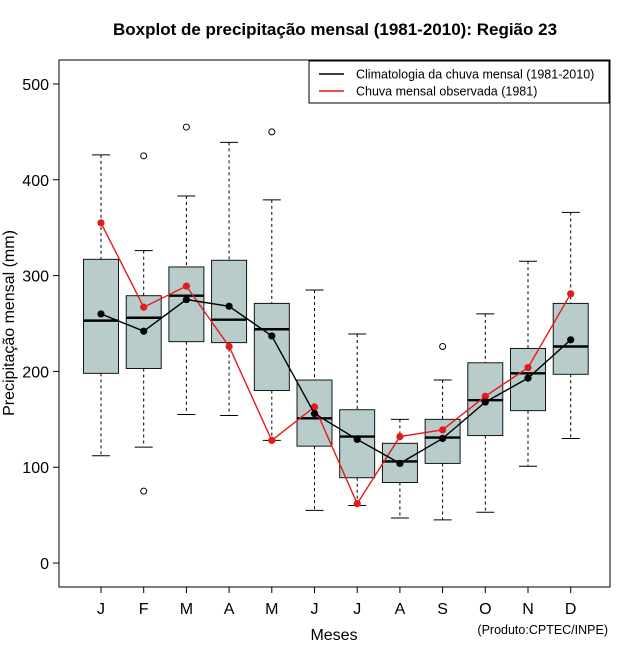  Describe the element at coordinates (485, 609) in the screenshot. I see `x-tick-label: O` at that location.